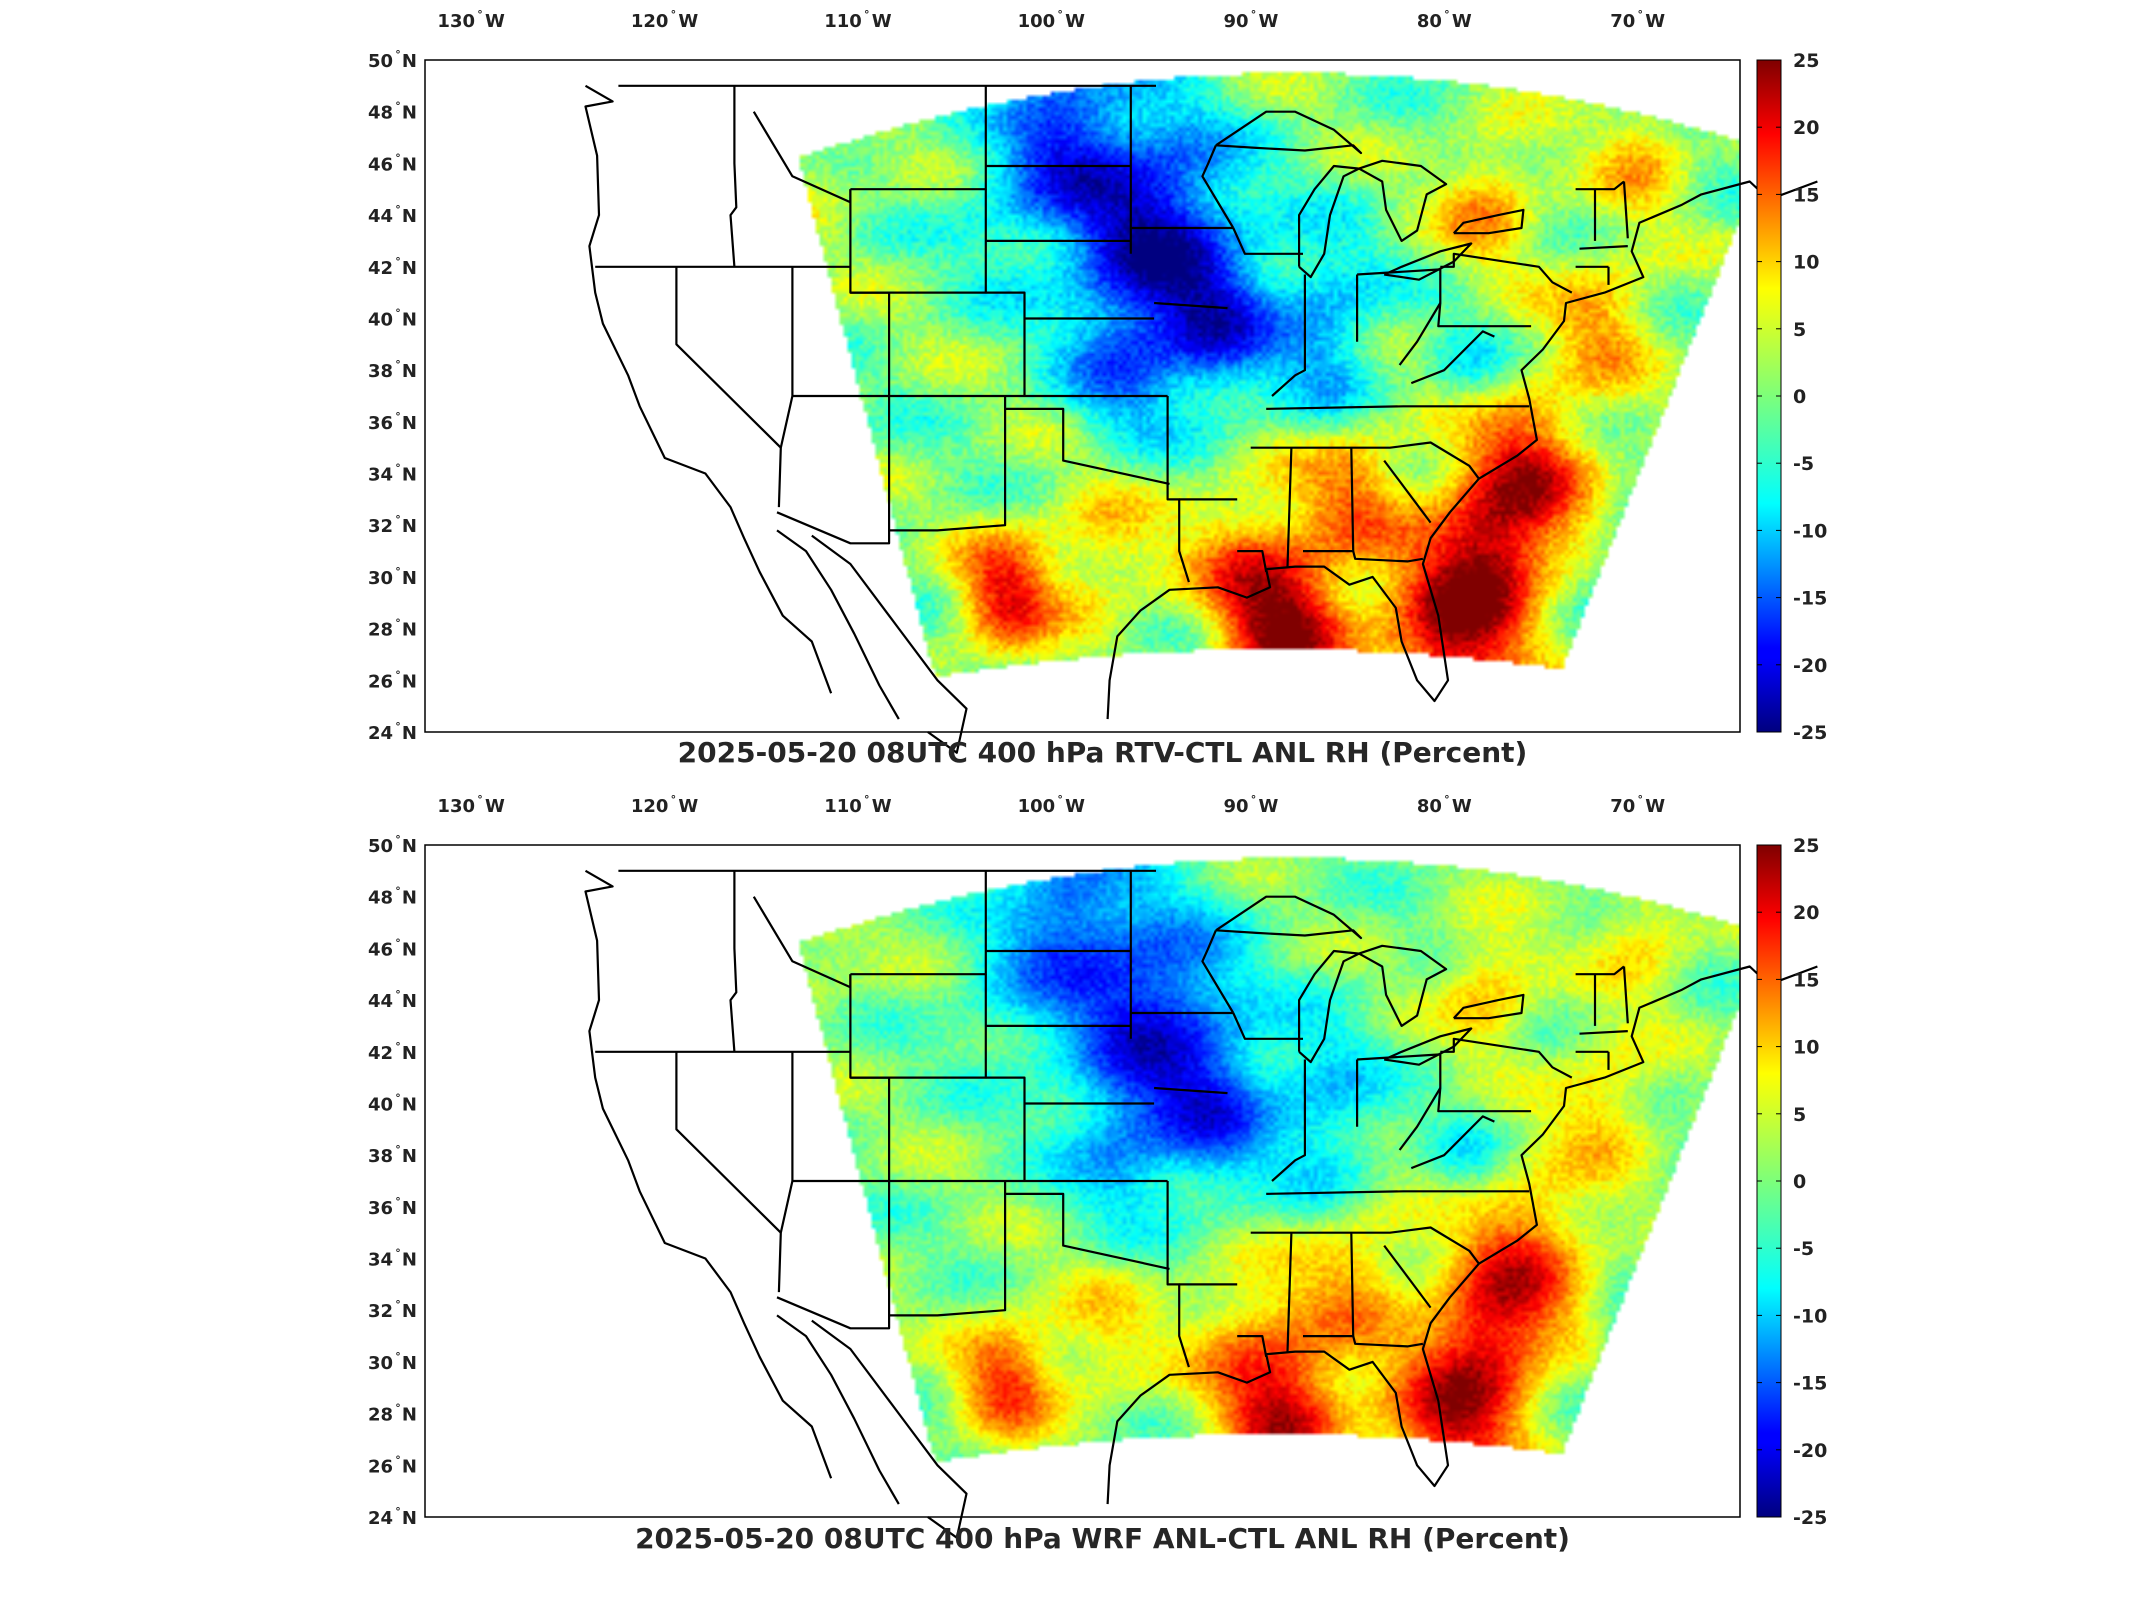 The height and width of the screenshot is (1600, 2133). What do you see at coordinates (392, 474) in the screenshot?
I see `lat-tick-label: 34 ° N` at bounding box center [392, 474].